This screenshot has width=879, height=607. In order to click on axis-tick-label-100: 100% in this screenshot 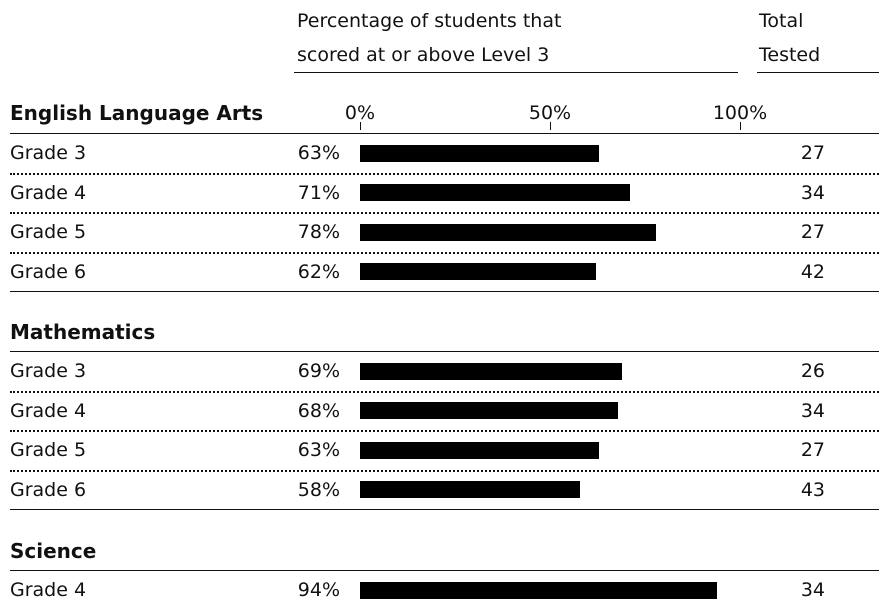, I will do `click(740, 113)`.